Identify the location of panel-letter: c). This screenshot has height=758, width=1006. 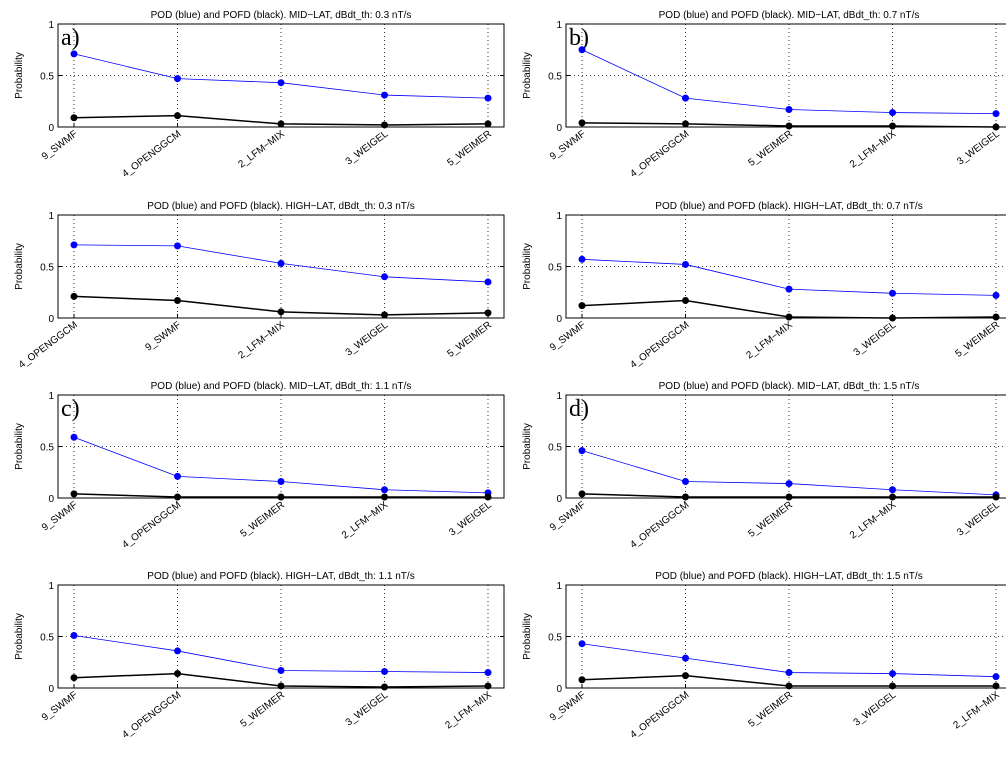
(70, 409).